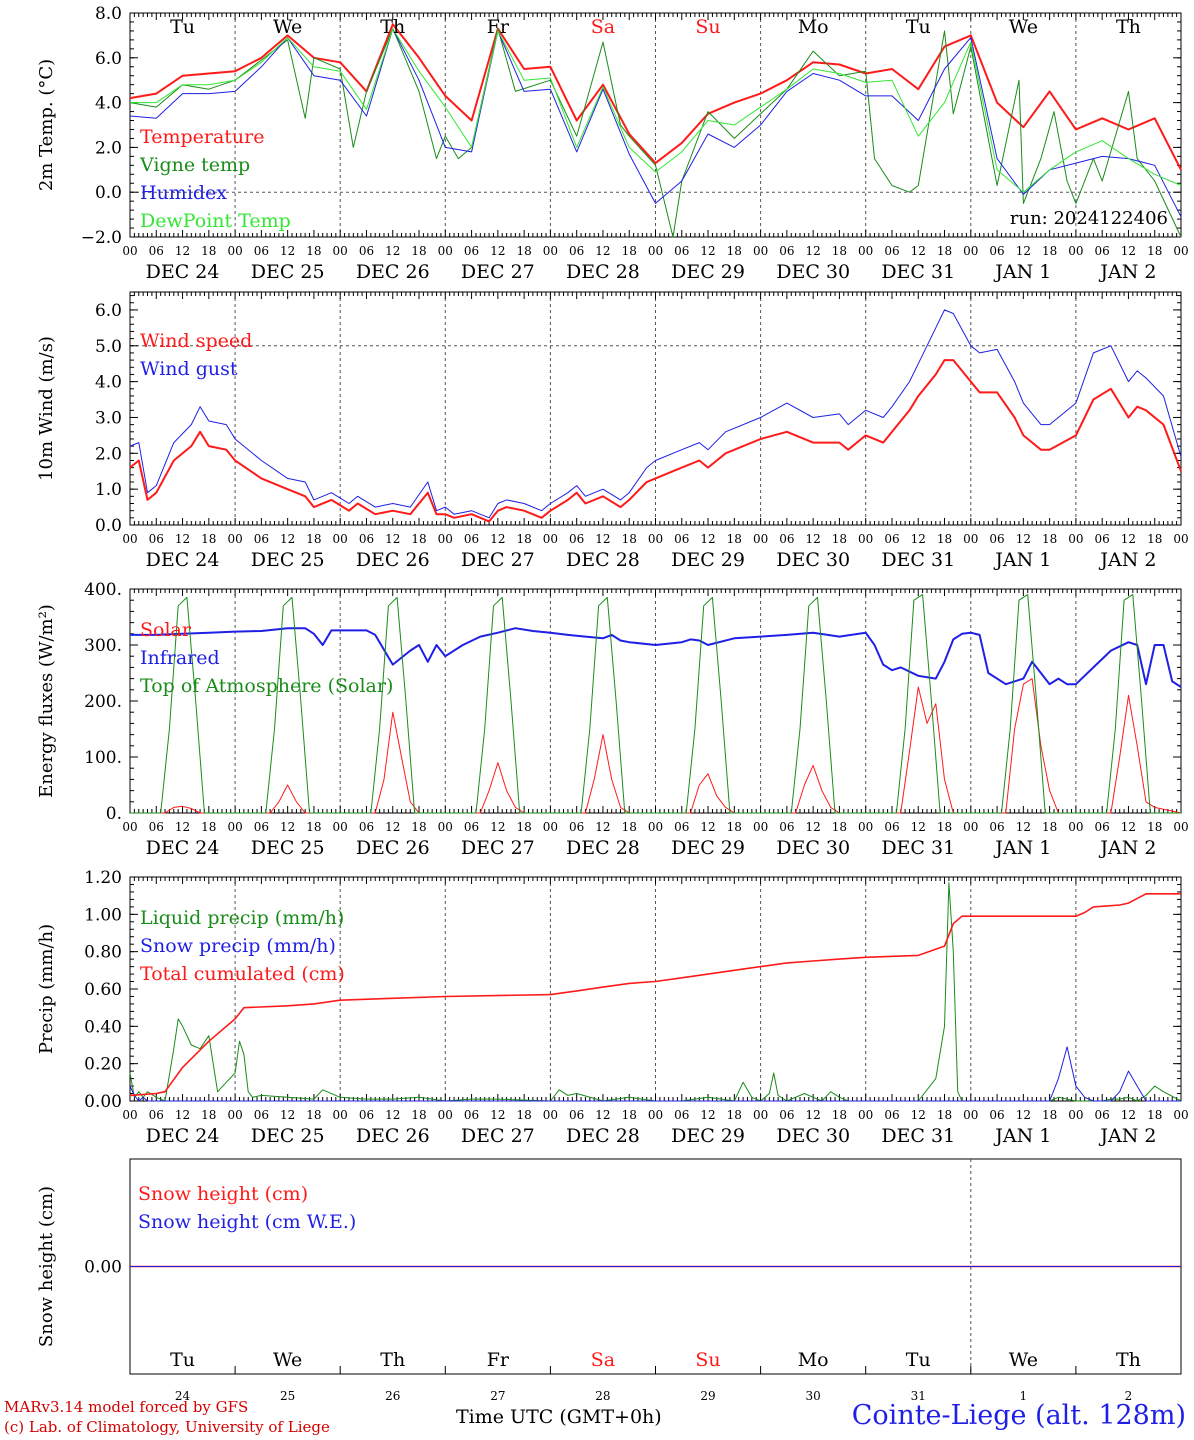 The width and height of the screenshot is (1194, 1440). What do you see at coordinates (242, 974) in the screenshot?
I see `precip-legend-entry: Total cumulated (cm)` at bounding box center [242, 974].